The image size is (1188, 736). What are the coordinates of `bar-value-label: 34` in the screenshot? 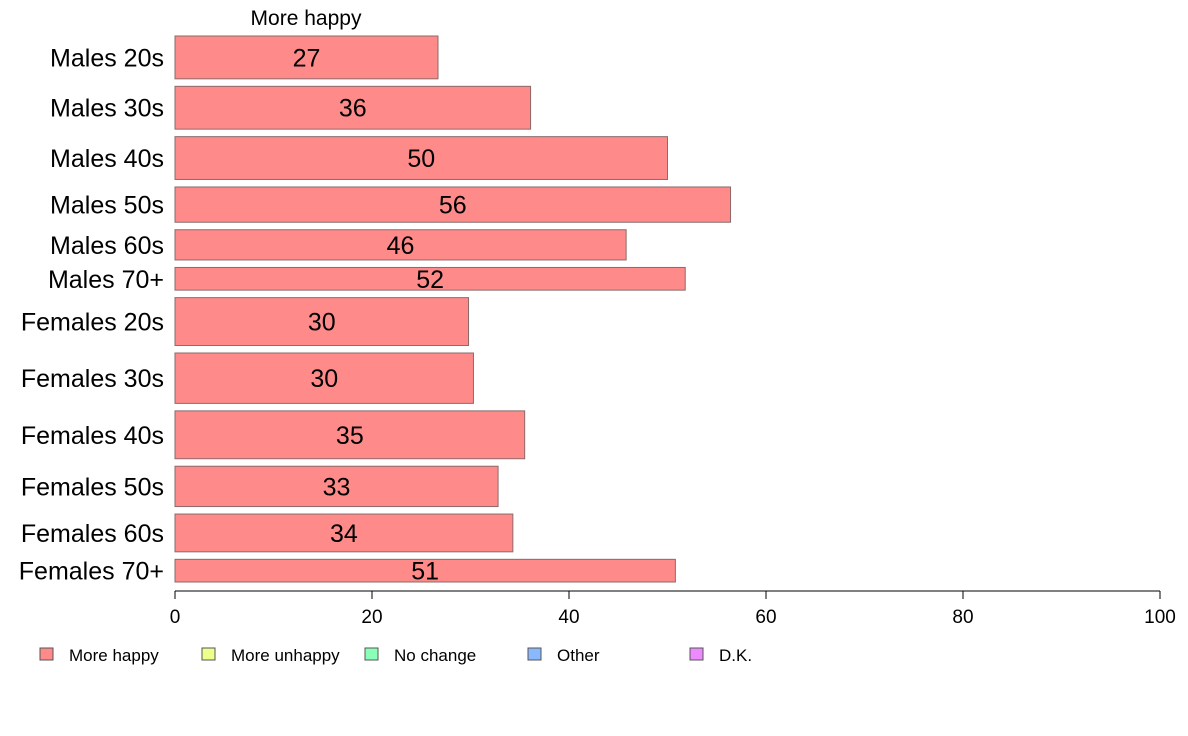 It's located at (344, 534).